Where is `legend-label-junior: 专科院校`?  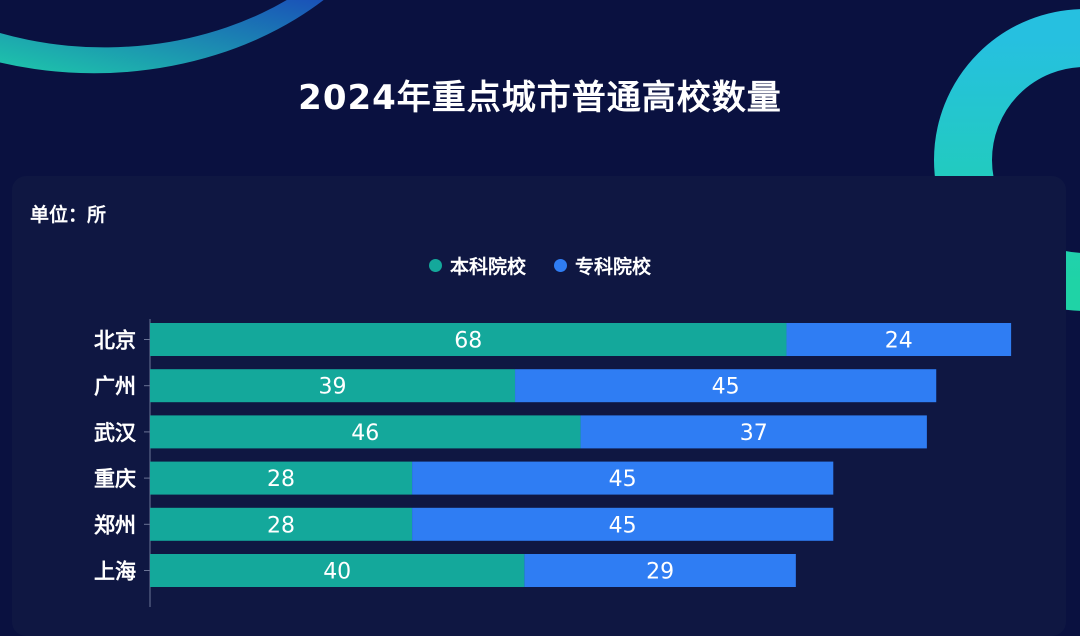
legend-label-junior: 专科院校 is located at coordinates (613, 267).